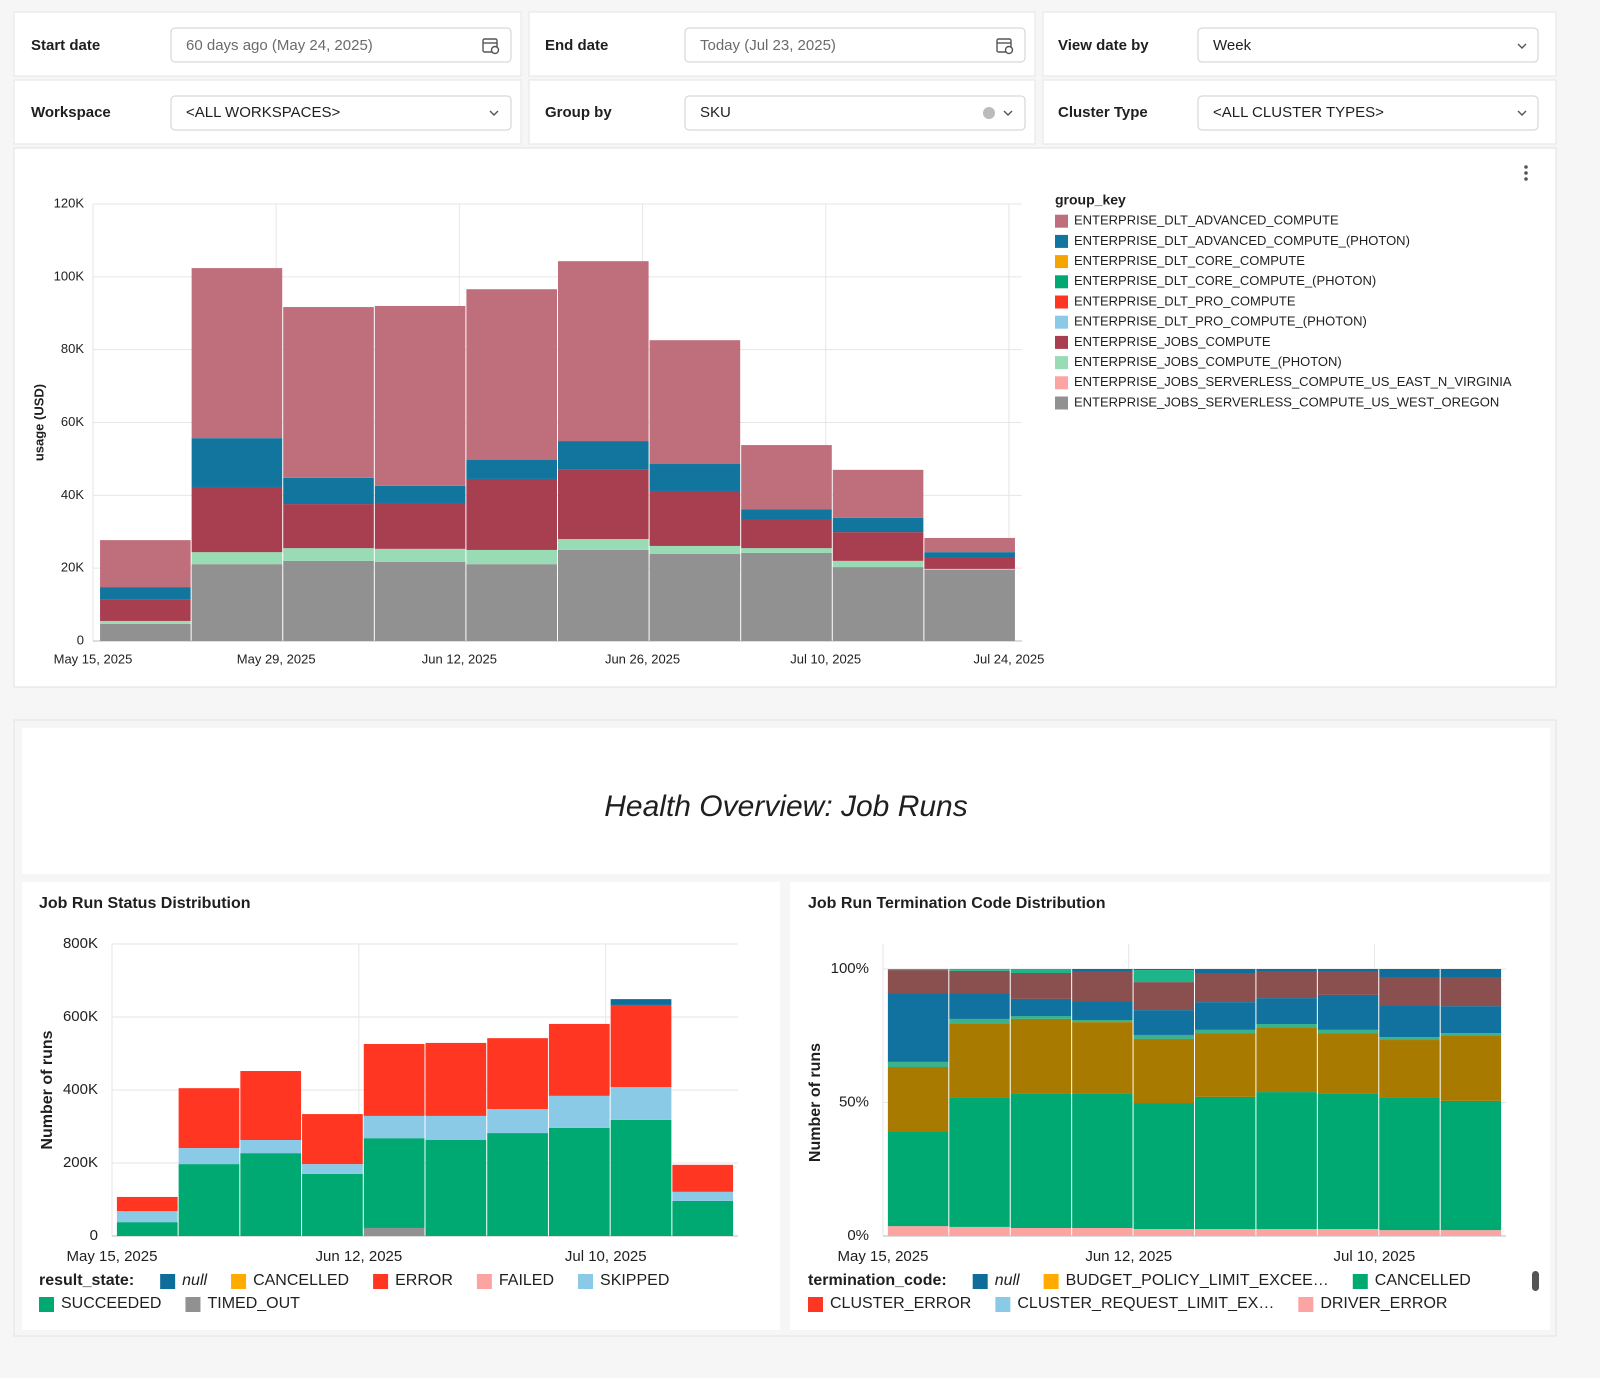  I want to click on y-tick-label: 100%, so click(850, 968).